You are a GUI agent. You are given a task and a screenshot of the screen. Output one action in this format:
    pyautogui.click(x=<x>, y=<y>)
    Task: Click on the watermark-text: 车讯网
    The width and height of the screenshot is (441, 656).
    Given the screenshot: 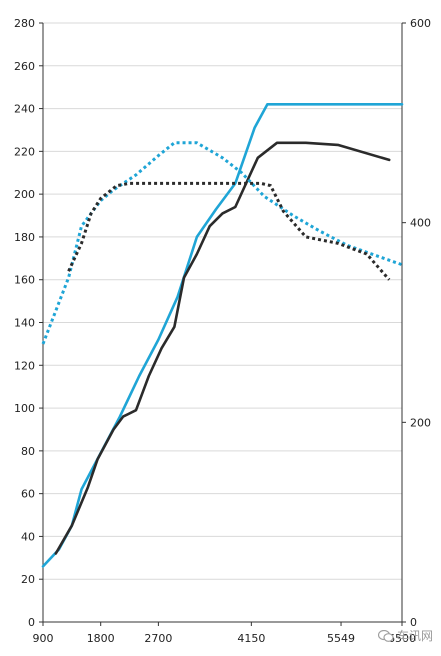 What is the action you would take?
    pyautogui.click(x=414, y=636)
    